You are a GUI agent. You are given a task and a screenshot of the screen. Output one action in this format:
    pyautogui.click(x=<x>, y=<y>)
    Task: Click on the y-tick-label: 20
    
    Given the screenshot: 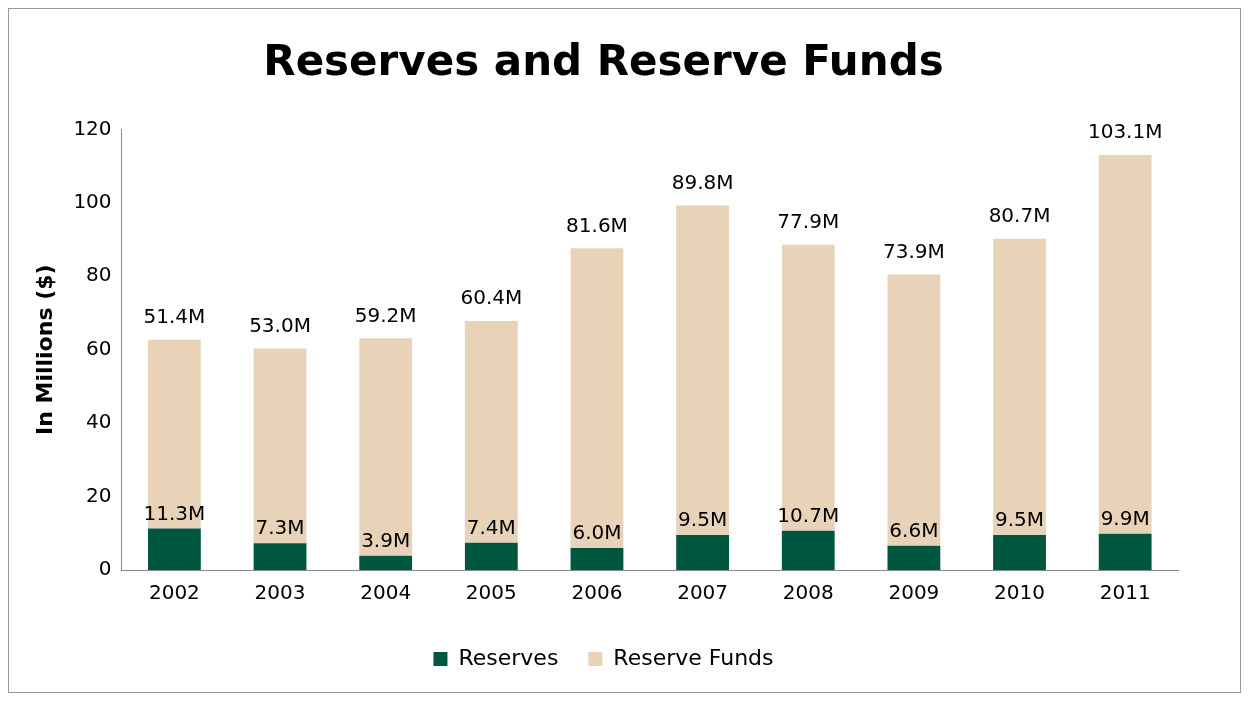 What is the action you would take?
    pyautogui.click(x=99, y=494)
    